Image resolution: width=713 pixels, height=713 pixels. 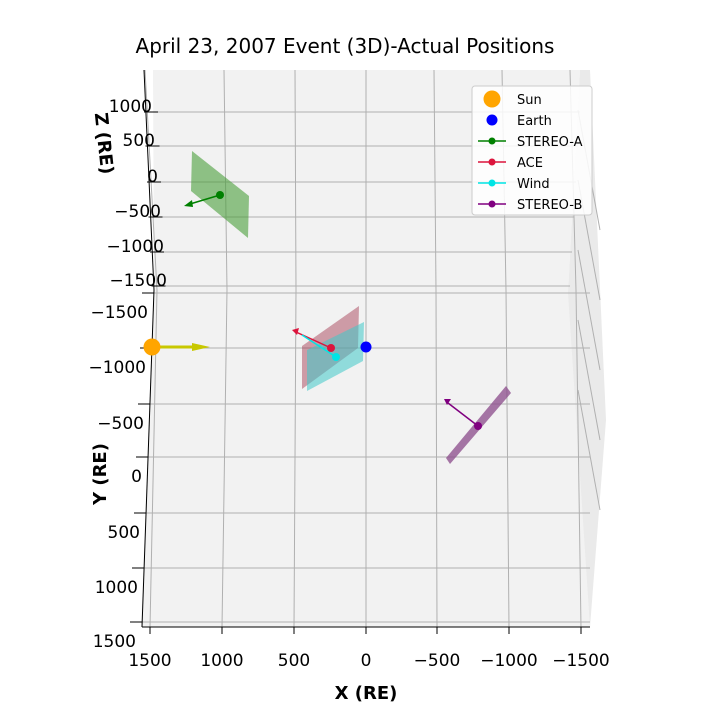 What do you see at coordinates (534, 121) in the screenshot?
I see `legend-label: Earth` at bounding box center [534, 121].